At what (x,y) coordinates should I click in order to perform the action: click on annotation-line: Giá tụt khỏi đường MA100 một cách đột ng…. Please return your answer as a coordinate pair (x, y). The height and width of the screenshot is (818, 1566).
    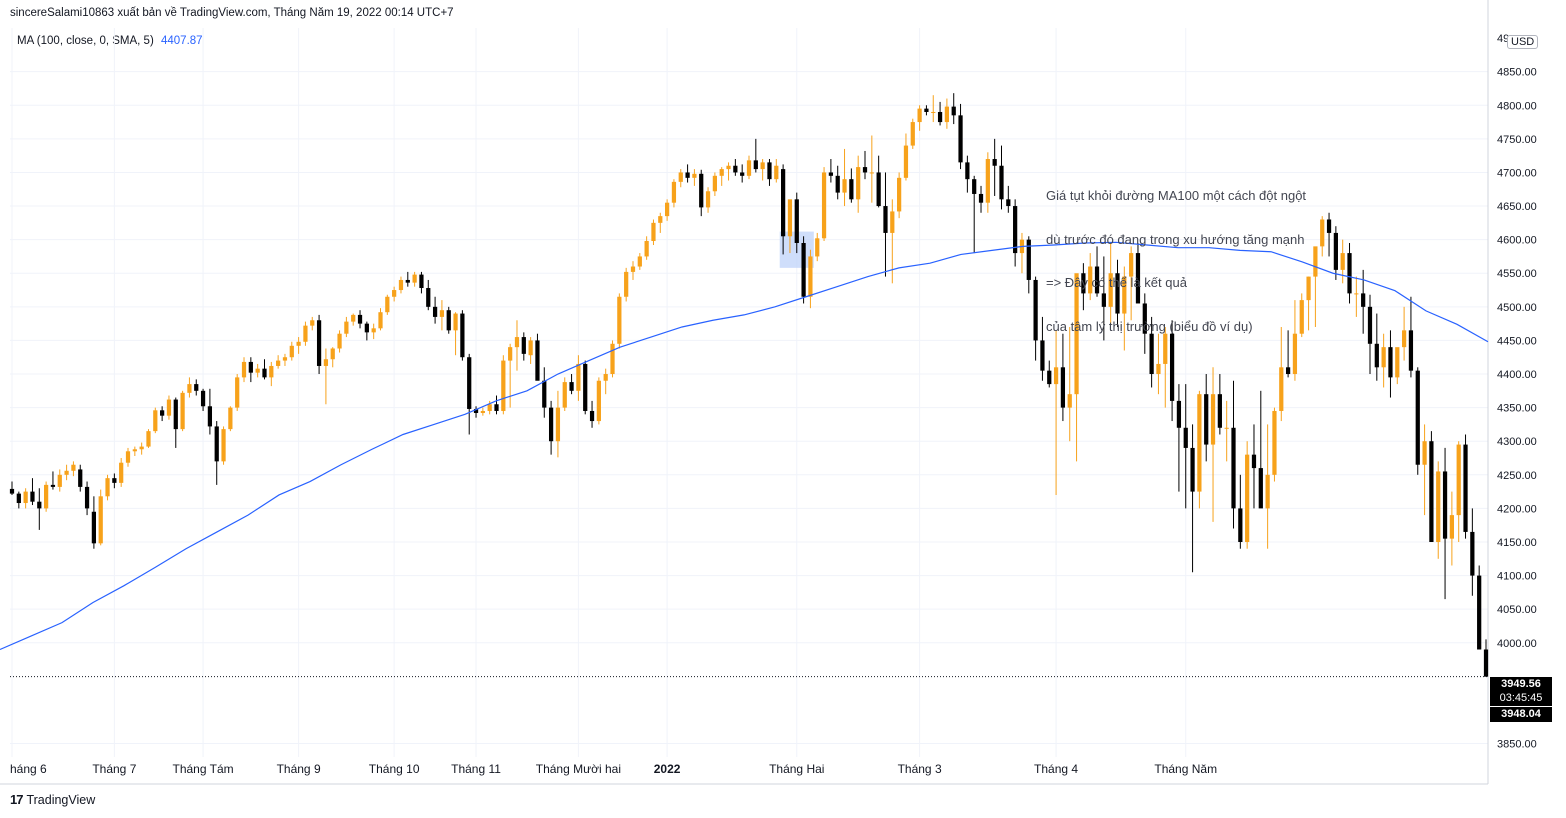
    Looking at the image, I should click on (1176, 195).